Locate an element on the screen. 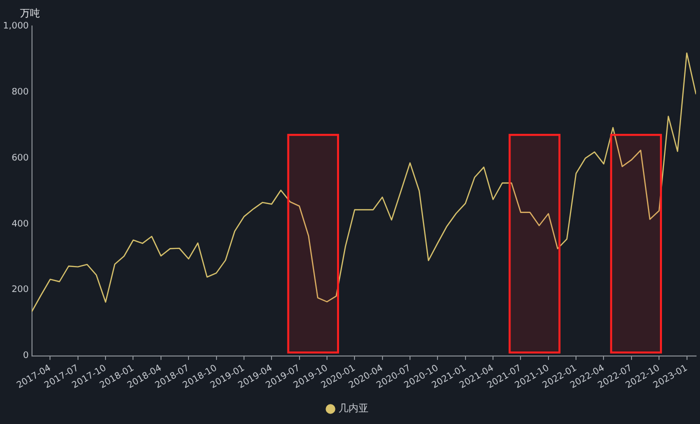 The width and height of the screenshot is (700, 424). y-axis-title: 万吨 is located at coordinates (30, 14).